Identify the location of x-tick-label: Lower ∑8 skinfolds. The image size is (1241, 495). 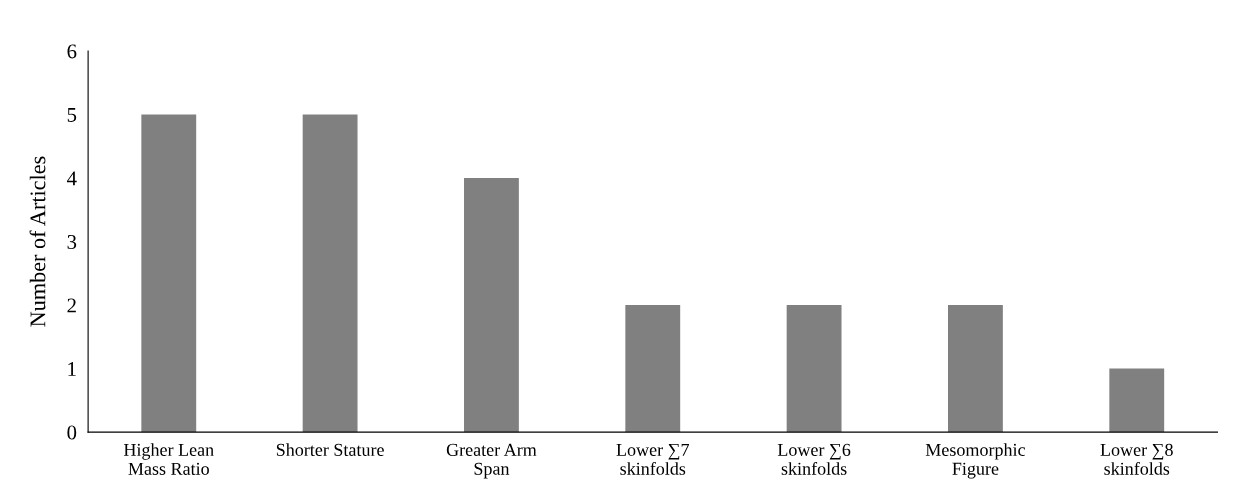
(1136, 459).